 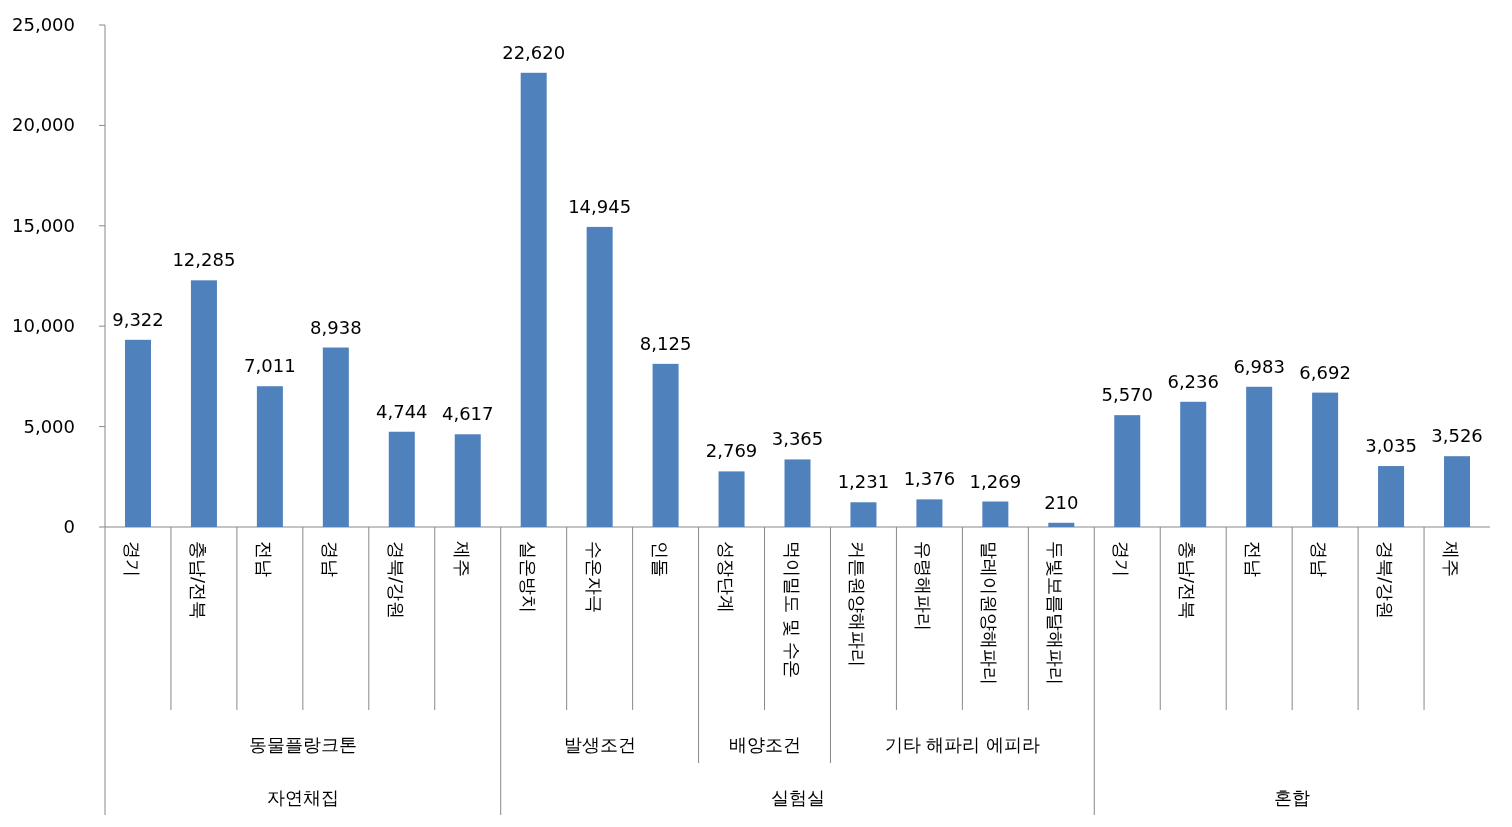 What do you see at coordinates (594, 577) in the screenshot?
I see `x-tick-label: 수온자극` at bounding box center [594, 577].